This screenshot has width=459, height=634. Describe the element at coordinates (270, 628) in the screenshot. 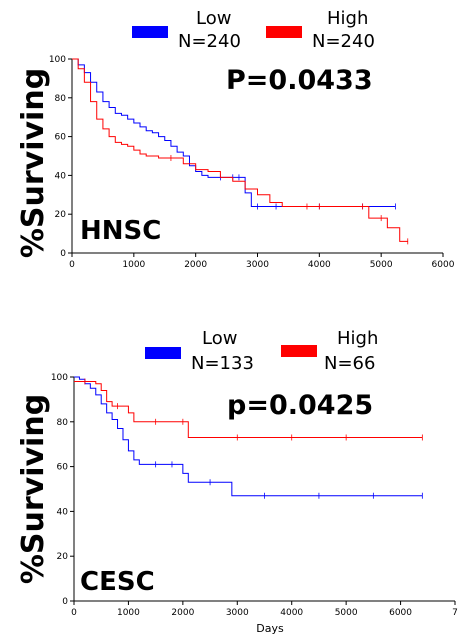

I see `x-axis-label: Days` at that location.